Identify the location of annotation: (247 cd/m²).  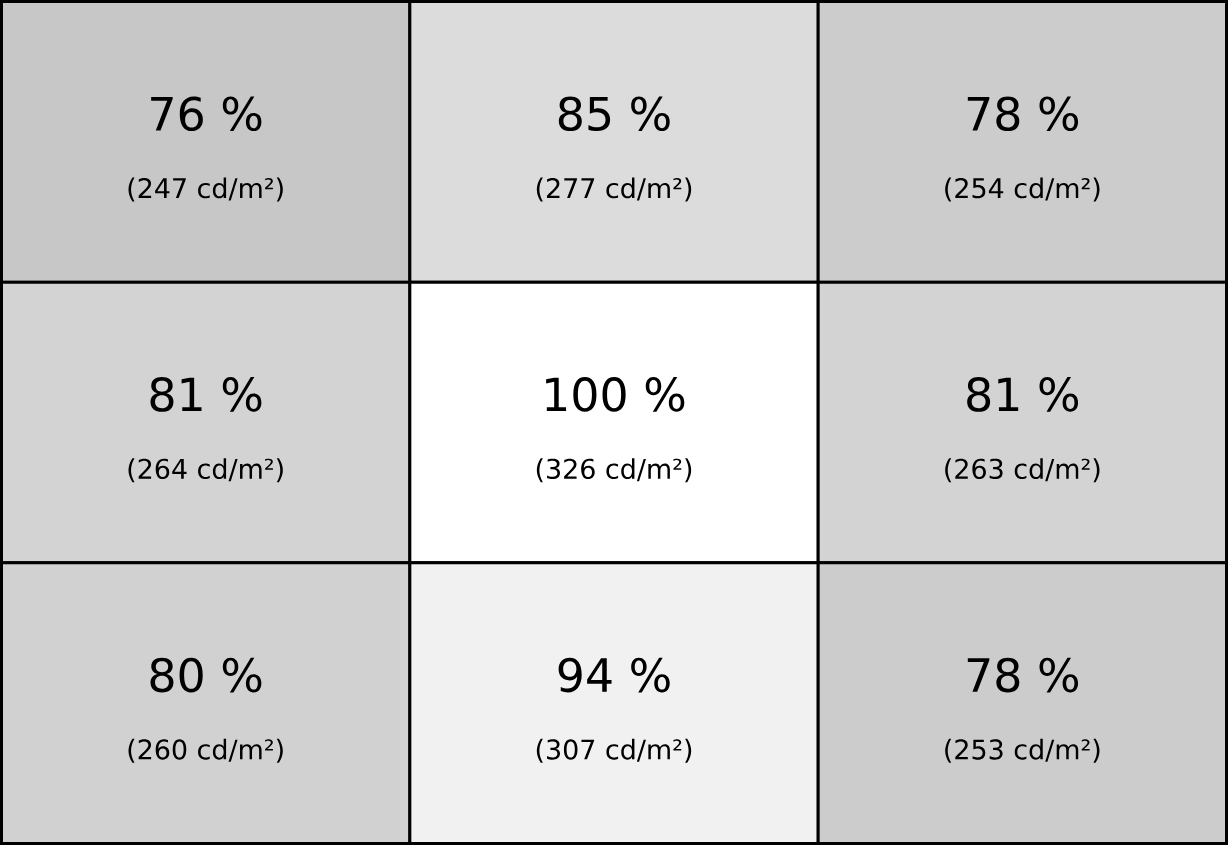
(205, 189).